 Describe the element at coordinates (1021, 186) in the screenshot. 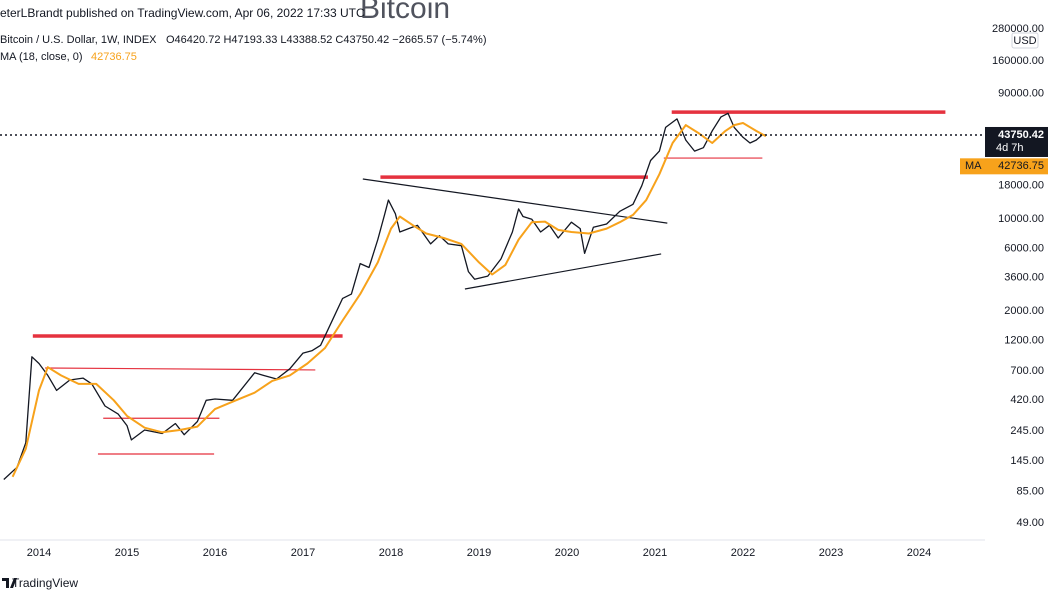

I see `y-tick-label: 18000.00` at that location.